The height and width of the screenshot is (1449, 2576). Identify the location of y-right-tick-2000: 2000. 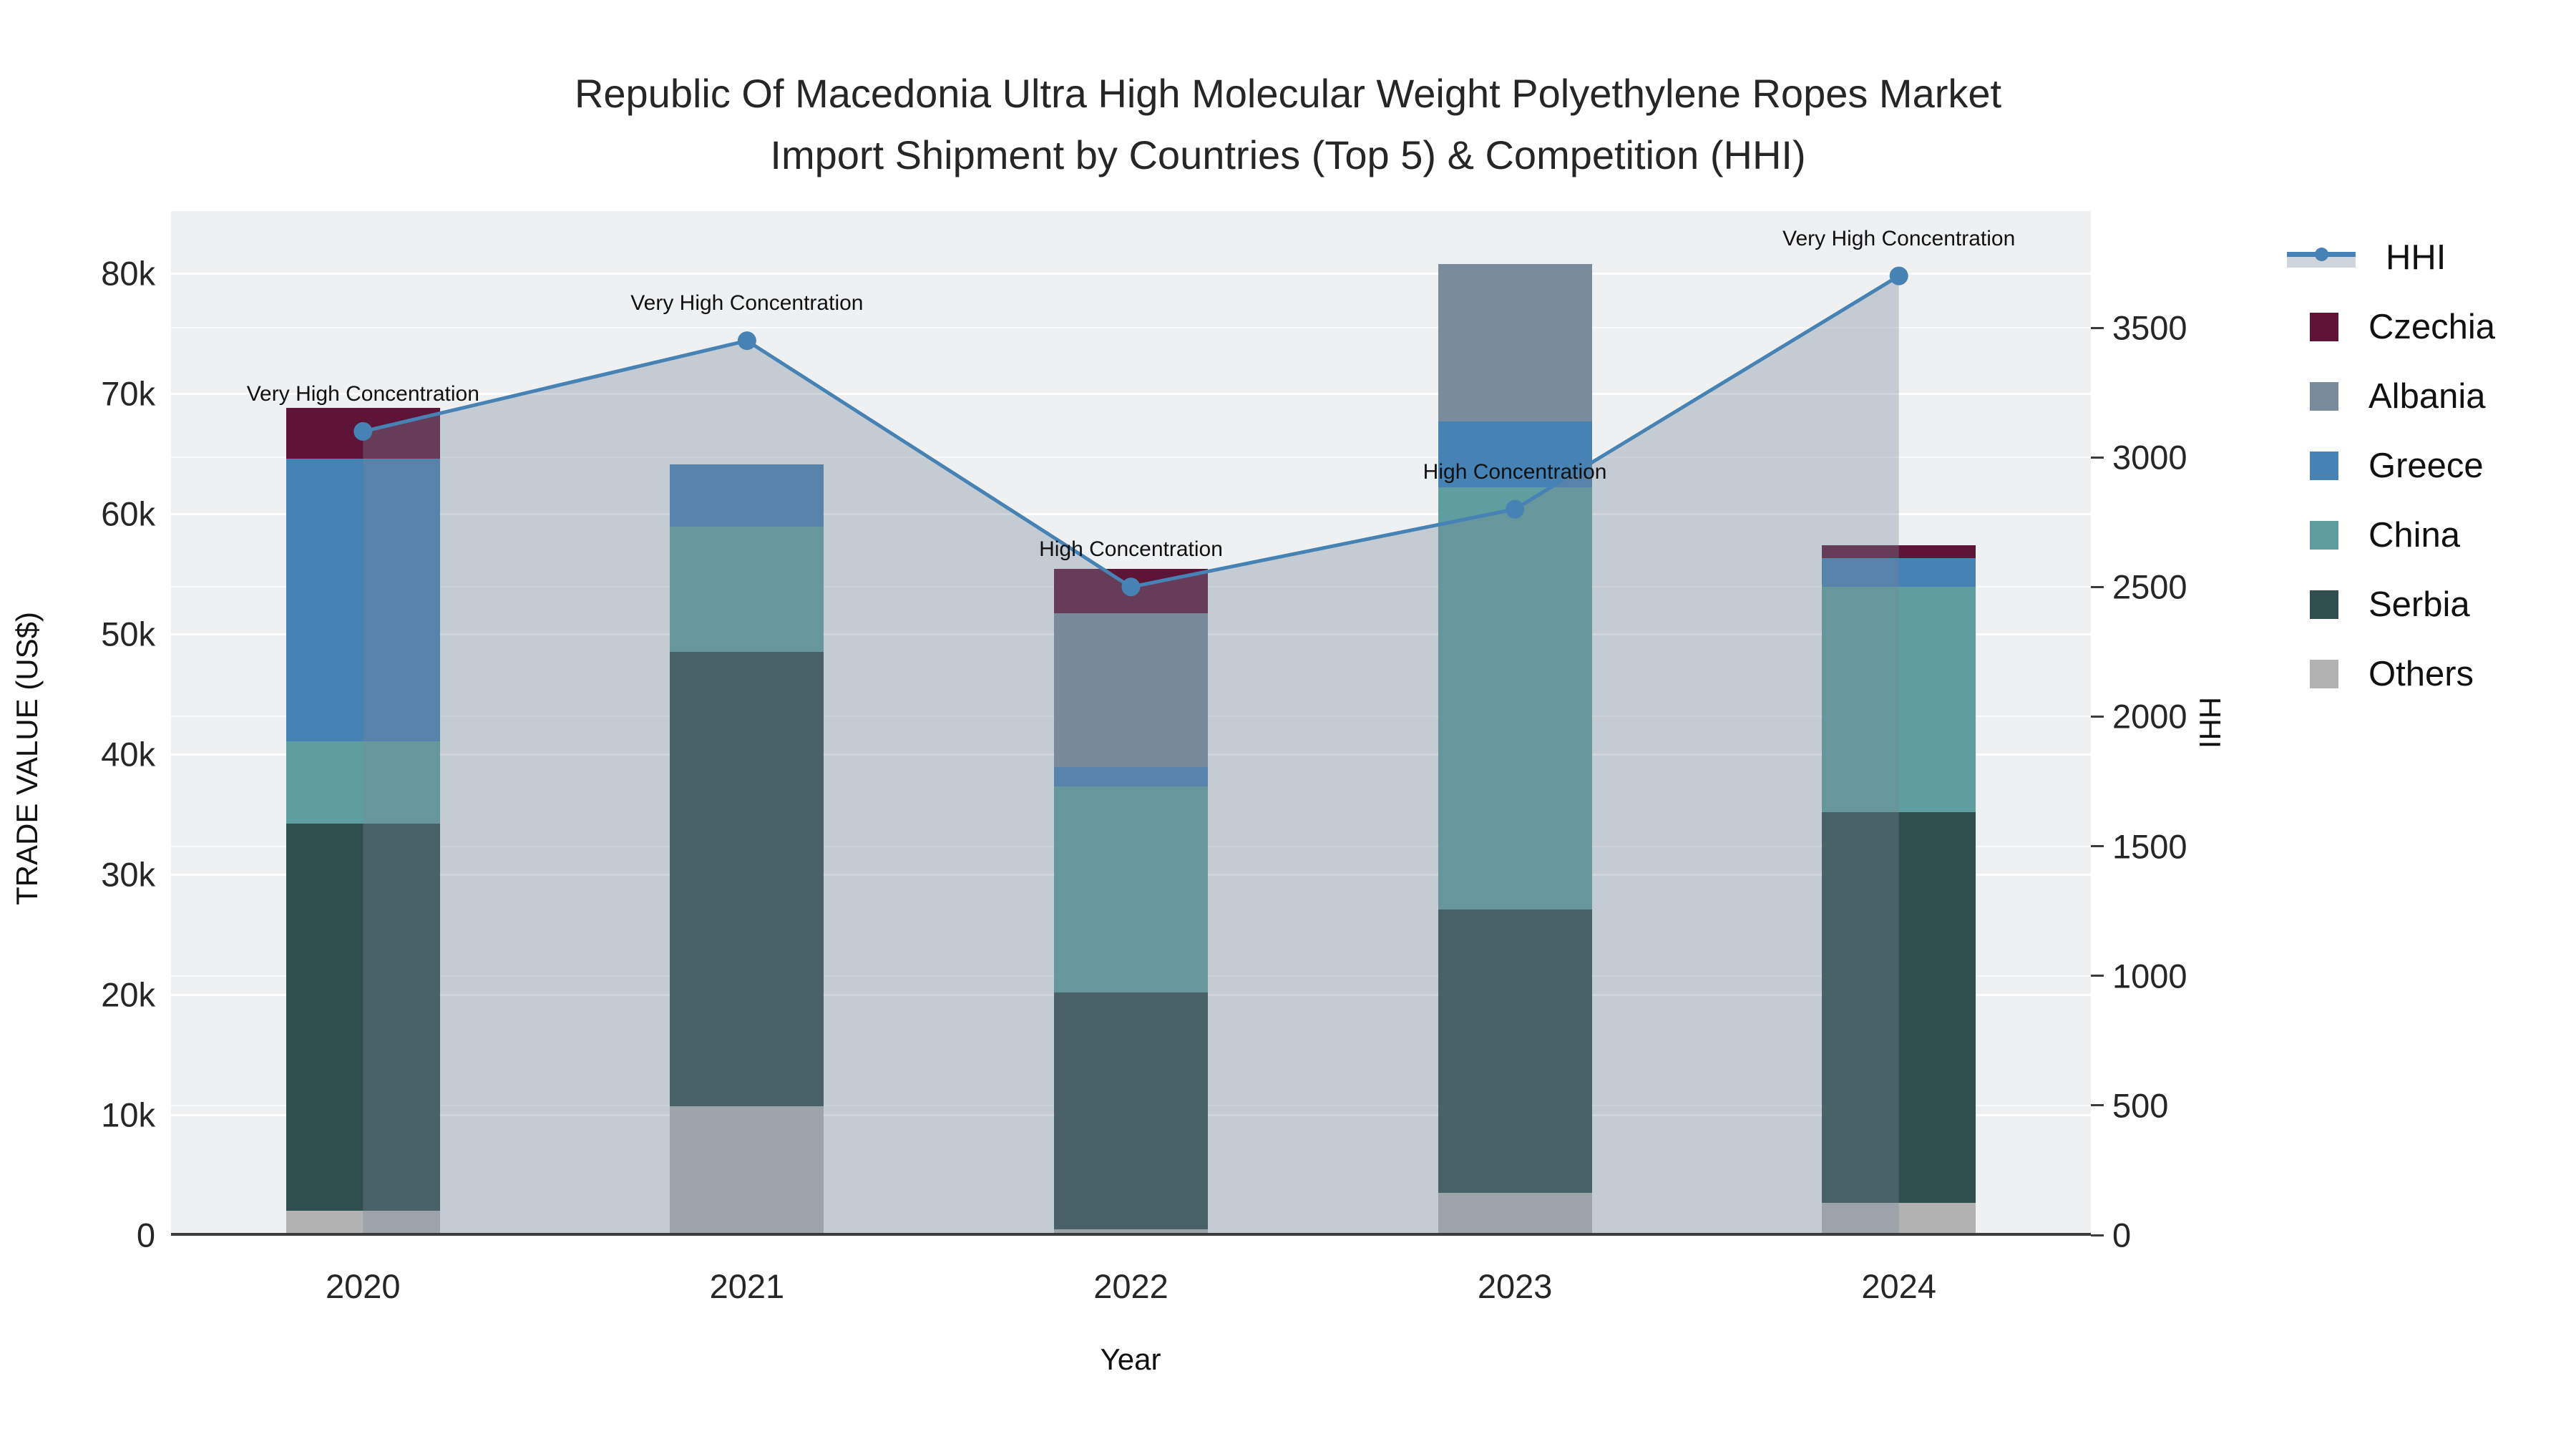
(2149, 716).